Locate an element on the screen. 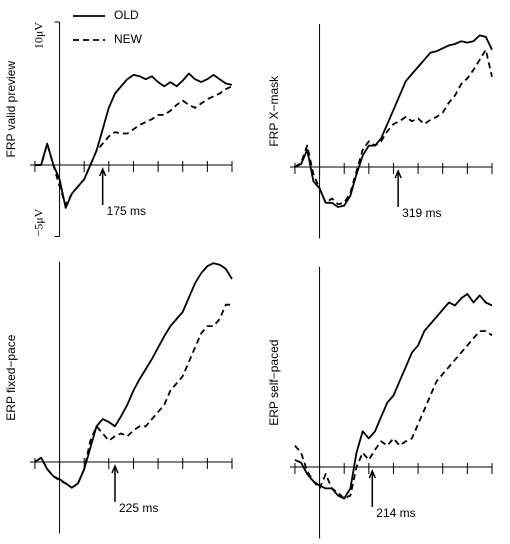 The height and width of the screenshot is (544, 510). annotation-text: 175 ms is located at coordinates (126, 211).